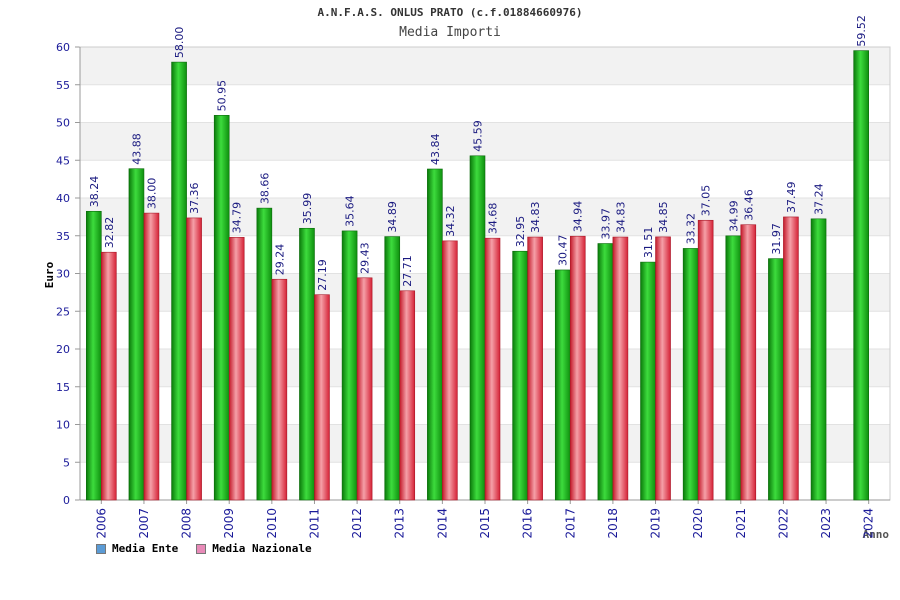 The image size is (900, 600). What do you see at coordinates (350, 211) in the screenshot?
I see `data-label: 35.64` at bounding box center [350, 211].